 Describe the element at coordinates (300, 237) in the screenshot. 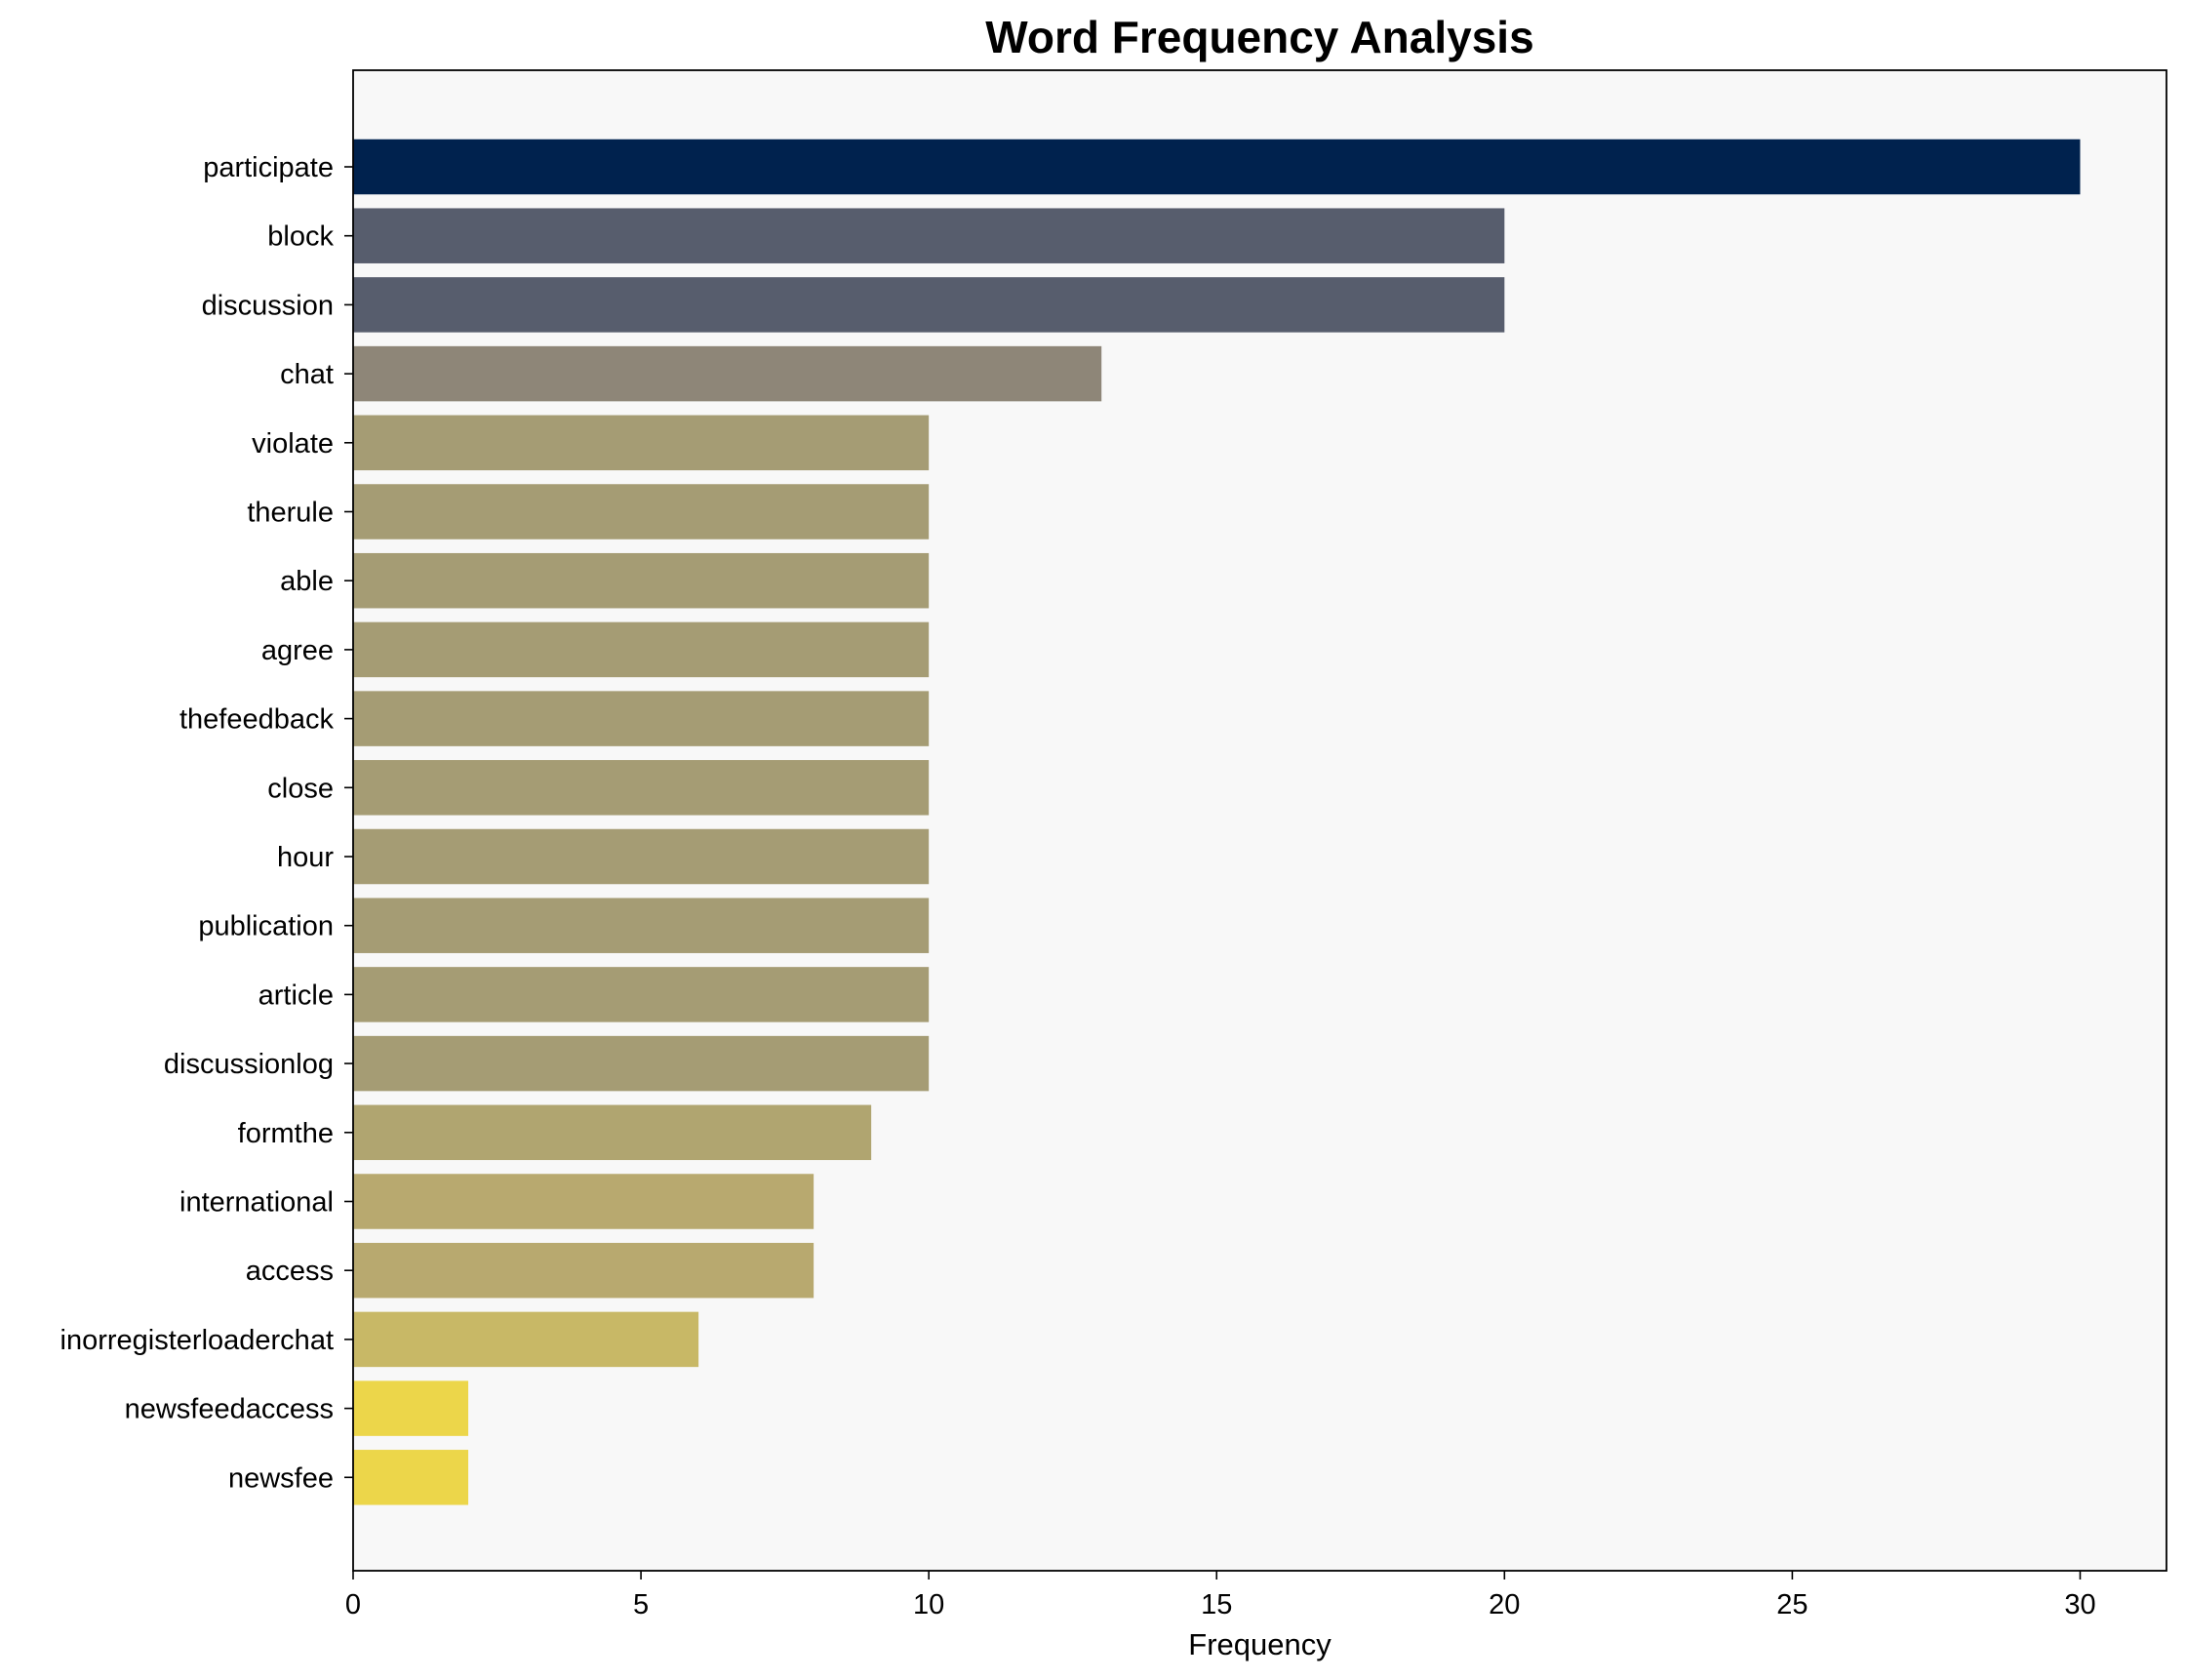

I see `y-tick-label: block` at that location.